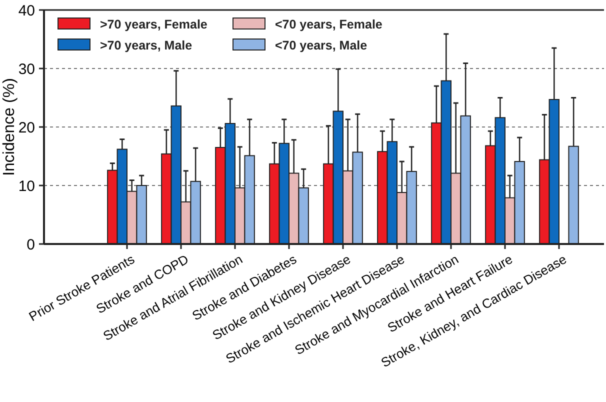 Image resolution: width=606 pixels, height=402 pixels. I want to click on y-axis-title: Incidence (%), so click(9, 127).